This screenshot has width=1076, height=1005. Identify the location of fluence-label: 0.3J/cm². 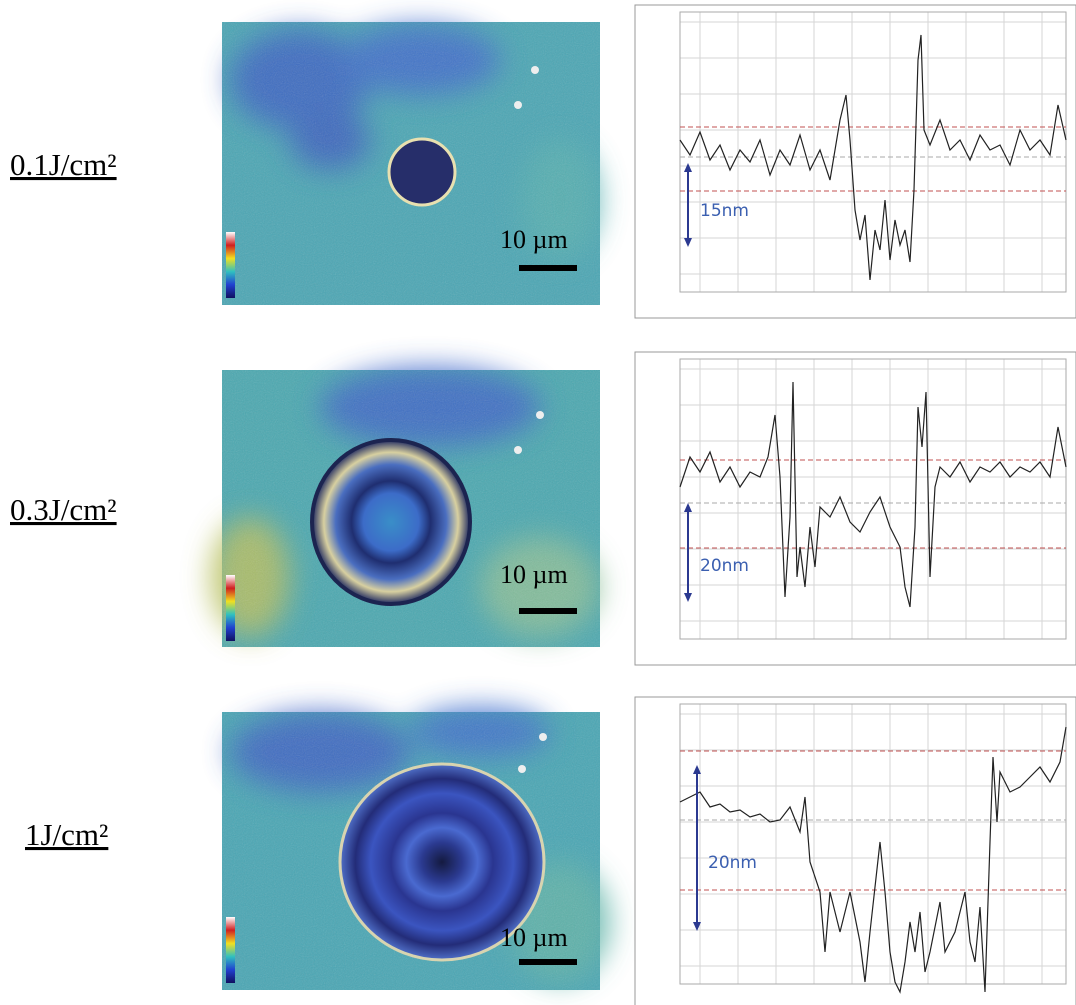
(63, 509).